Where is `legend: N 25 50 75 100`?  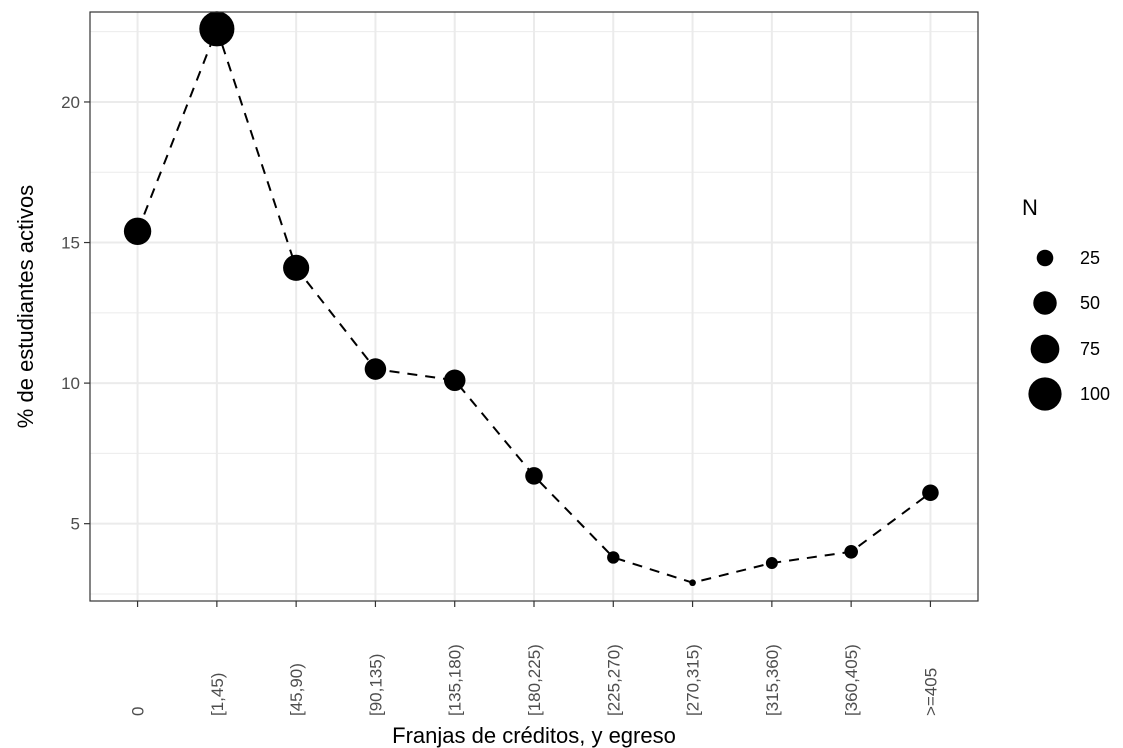
legend: N 25 50 75 100 is located at coordinates (1066, 303).